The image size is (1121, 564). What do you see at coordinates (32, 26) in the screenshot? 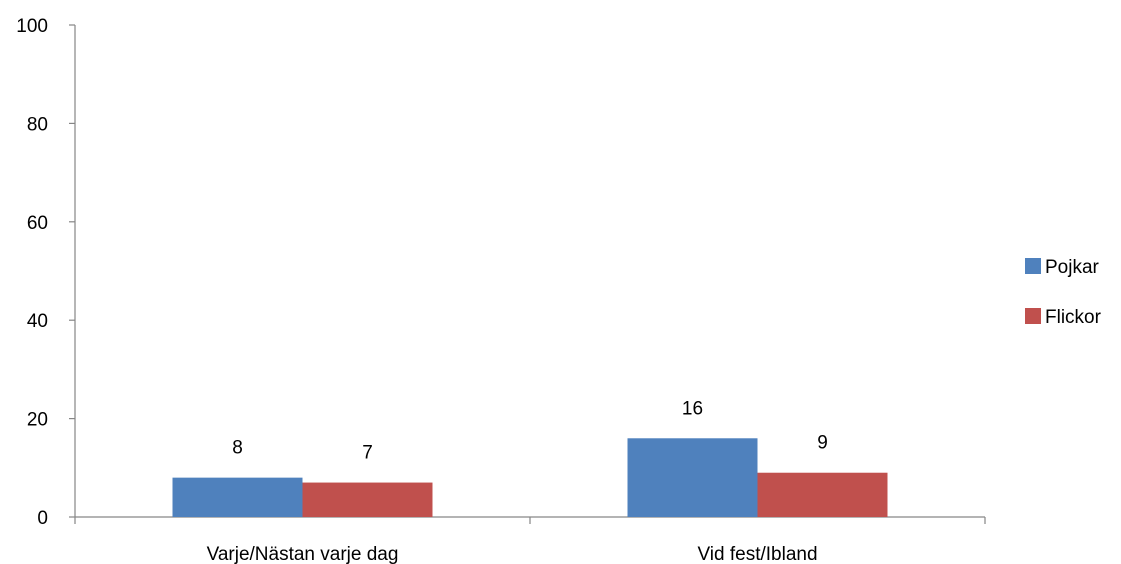
I see `y-tick-label: 100` at bounding box center [32, 26].